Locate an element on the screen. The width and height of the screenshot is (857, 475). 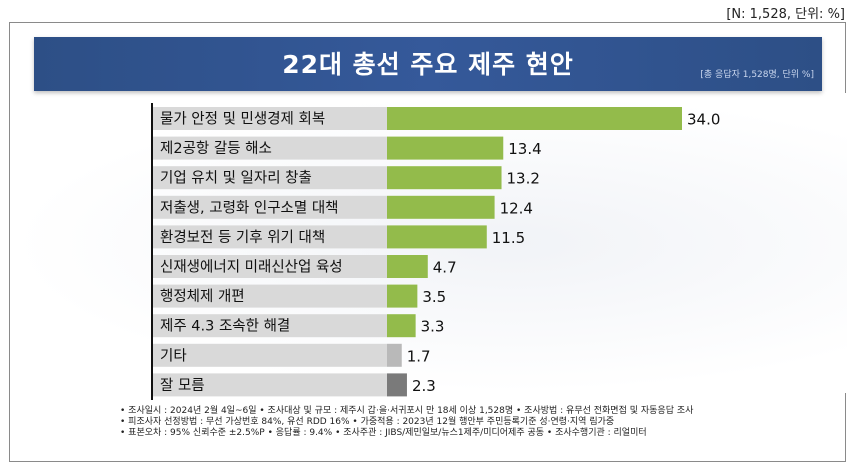
value-label: 3.3 is located at coordinates (433, 327).